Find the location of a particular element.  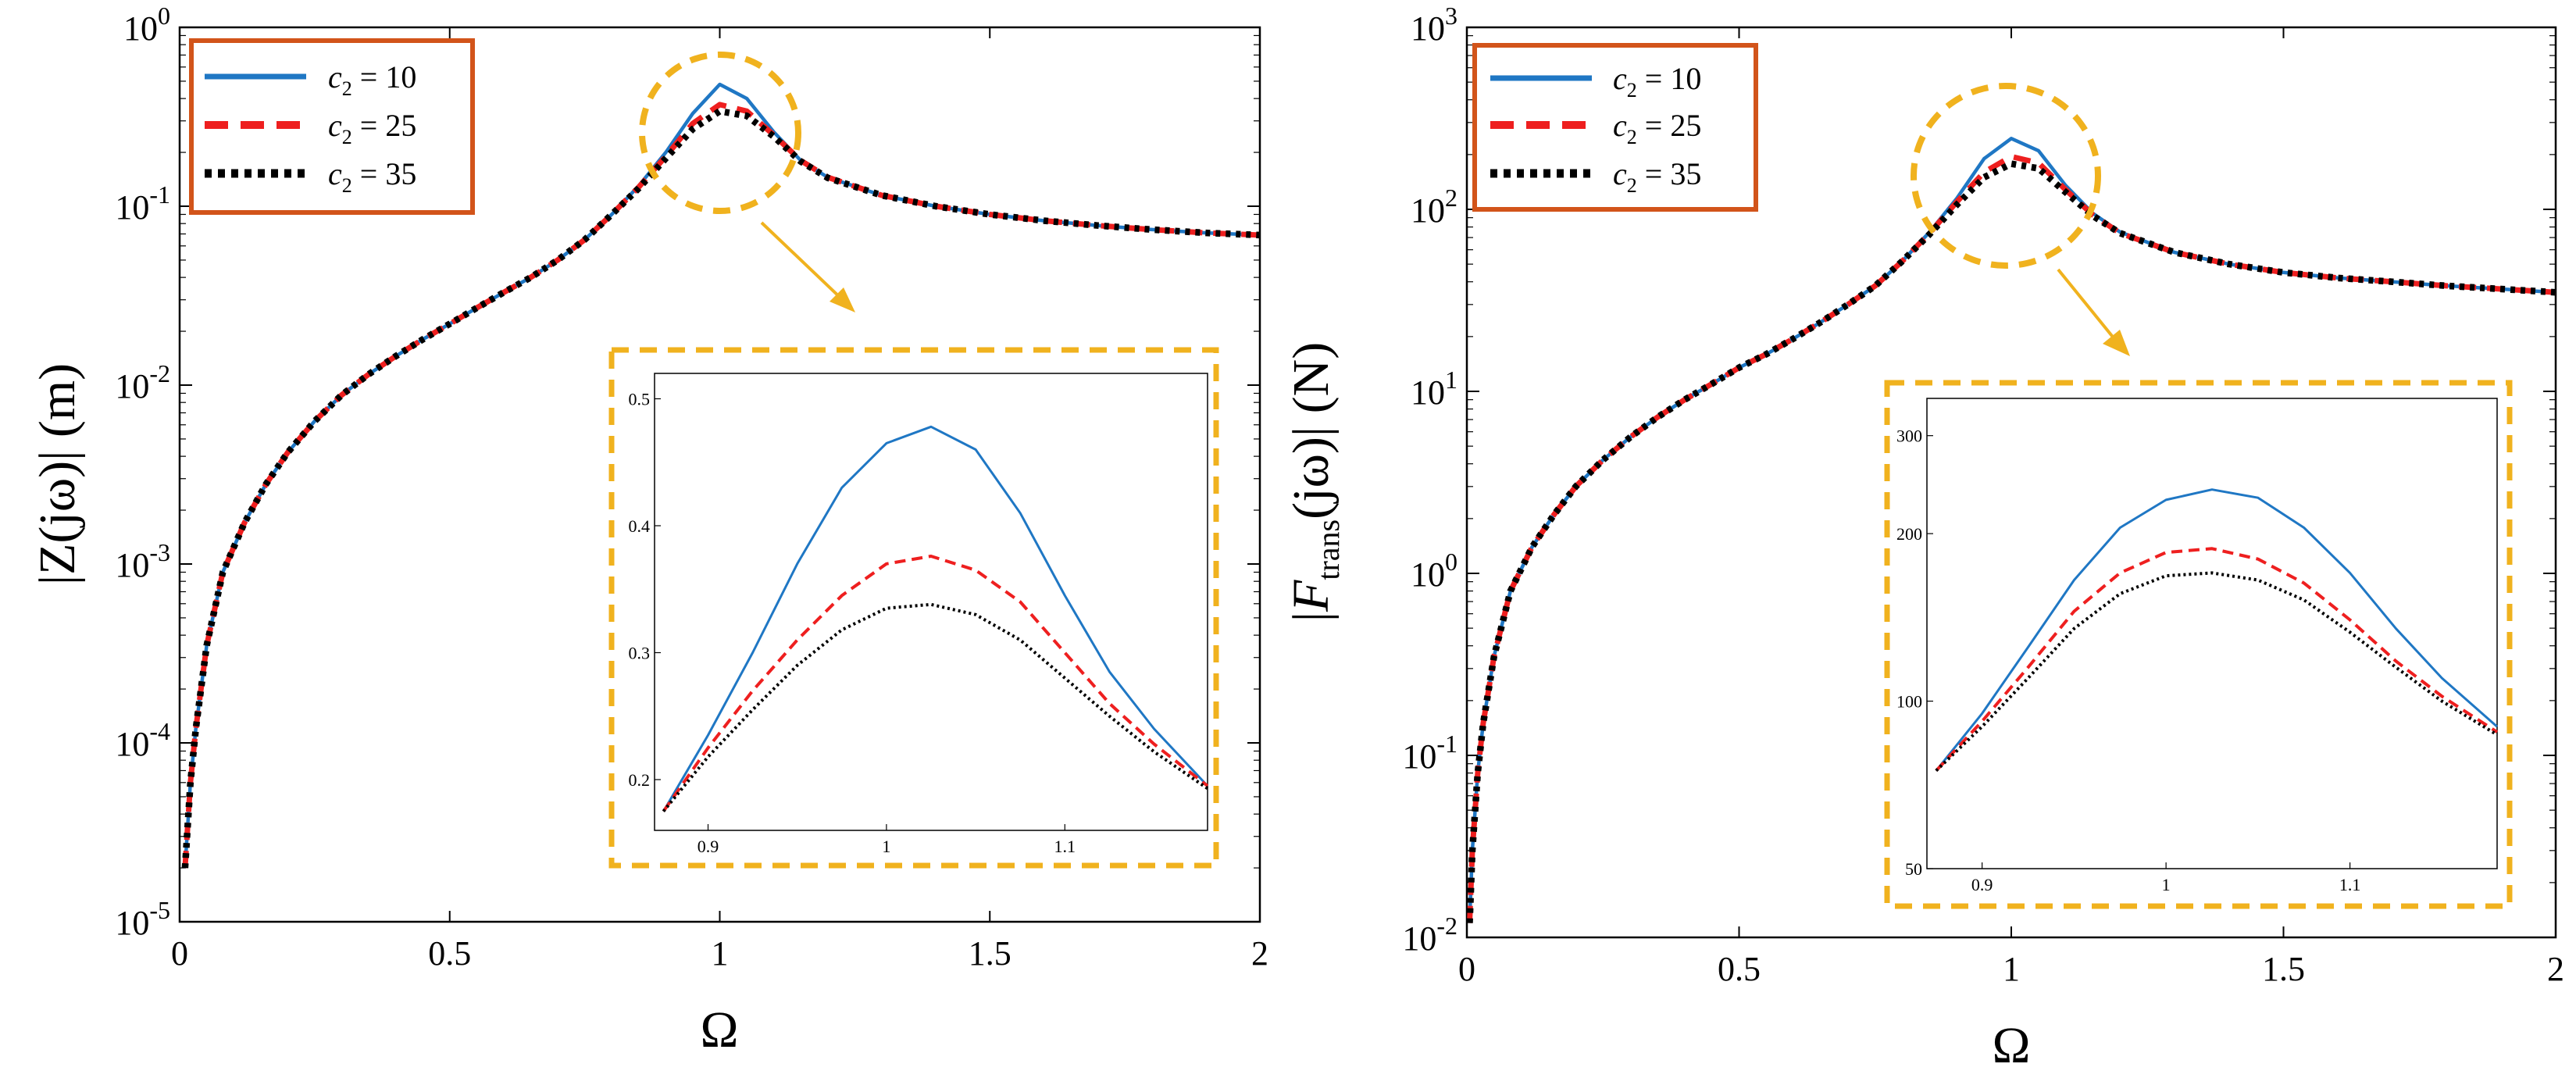

right-legend-label-c10: c2 = 10 is located at coordinates (1657, 82).